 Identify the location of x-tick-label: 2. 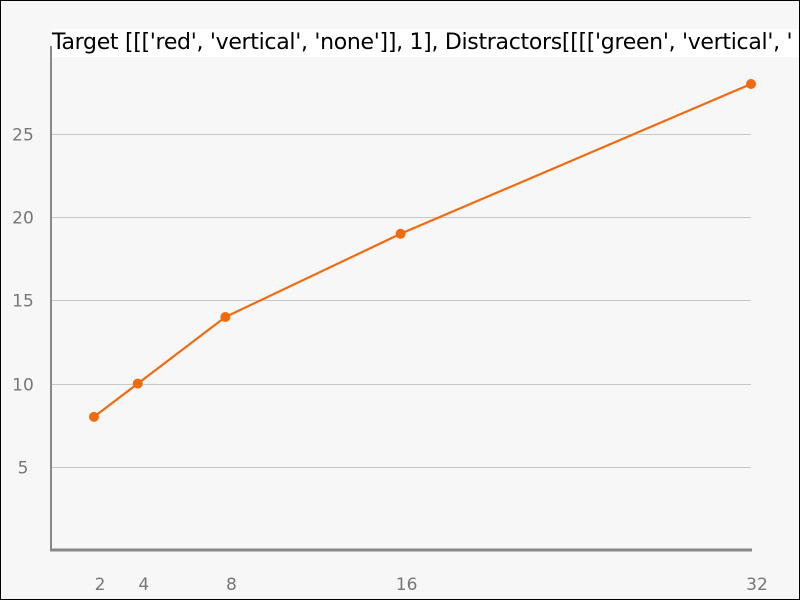
(100, 585).